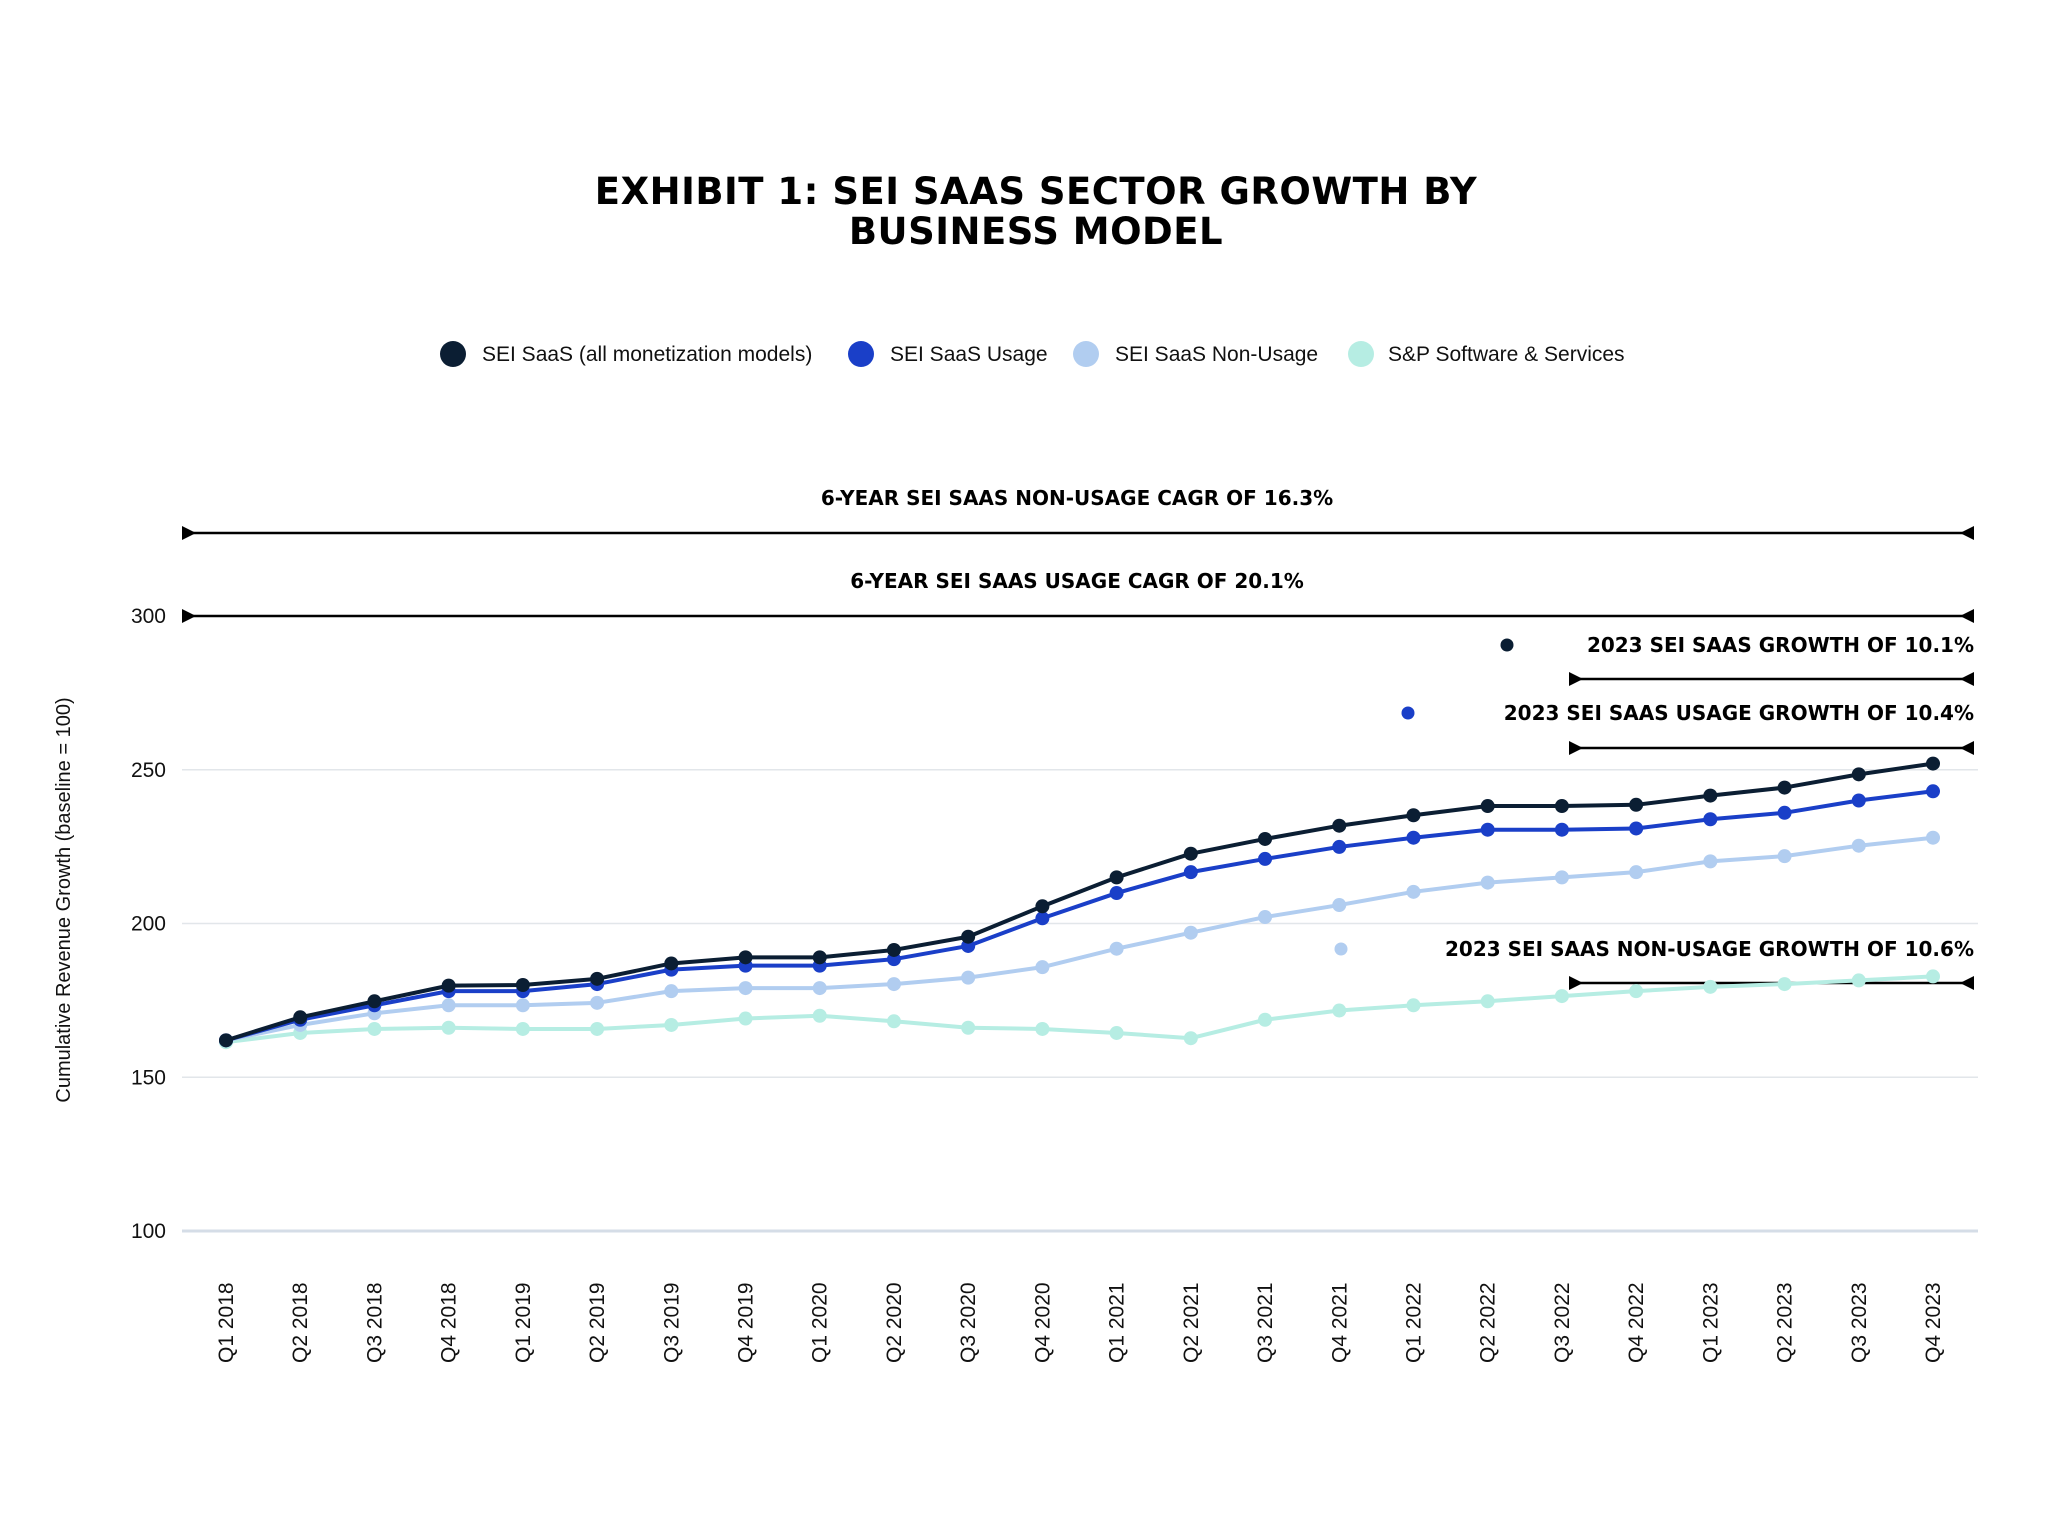 The width and height of the screenshot is (2048, 1527). Describe the element at coordinates (1413, 1322) in the screenshot. I see `x-tick-label: Q1 2022` at that location.